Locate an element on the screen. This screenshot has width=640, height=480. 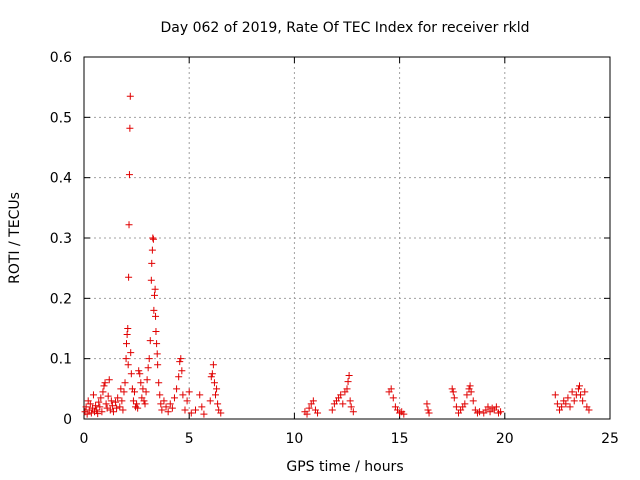
x-tick-label: 5 is located at coordinates (189, 439).